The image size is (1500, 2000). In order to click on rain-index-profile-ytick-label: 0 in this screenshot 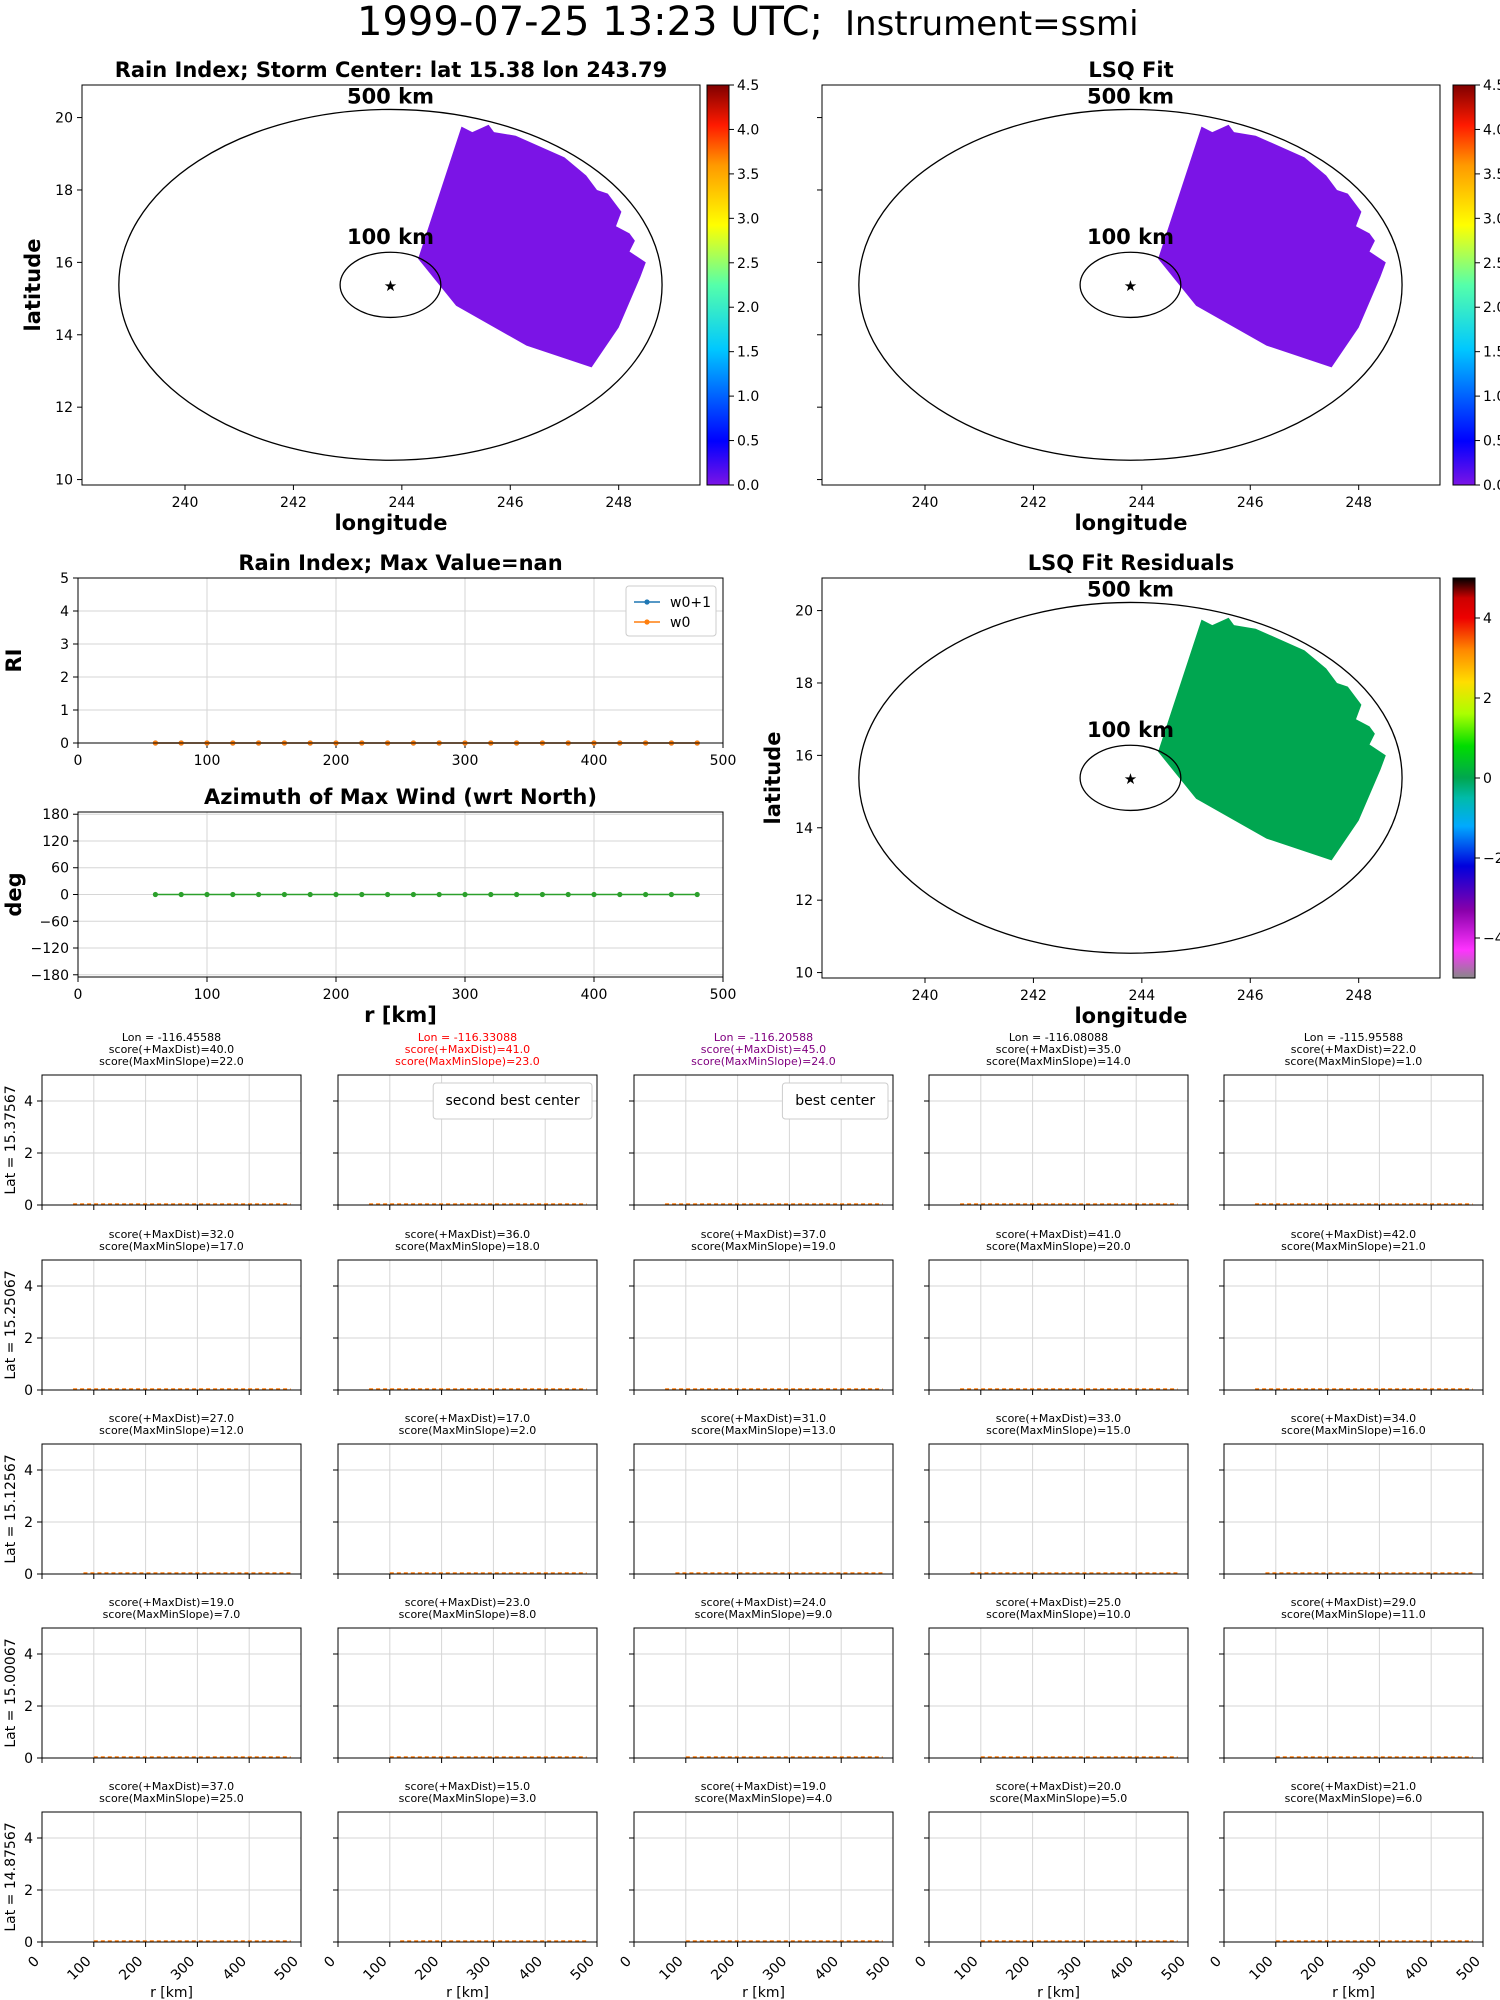, I will do `click(64, 744)`.